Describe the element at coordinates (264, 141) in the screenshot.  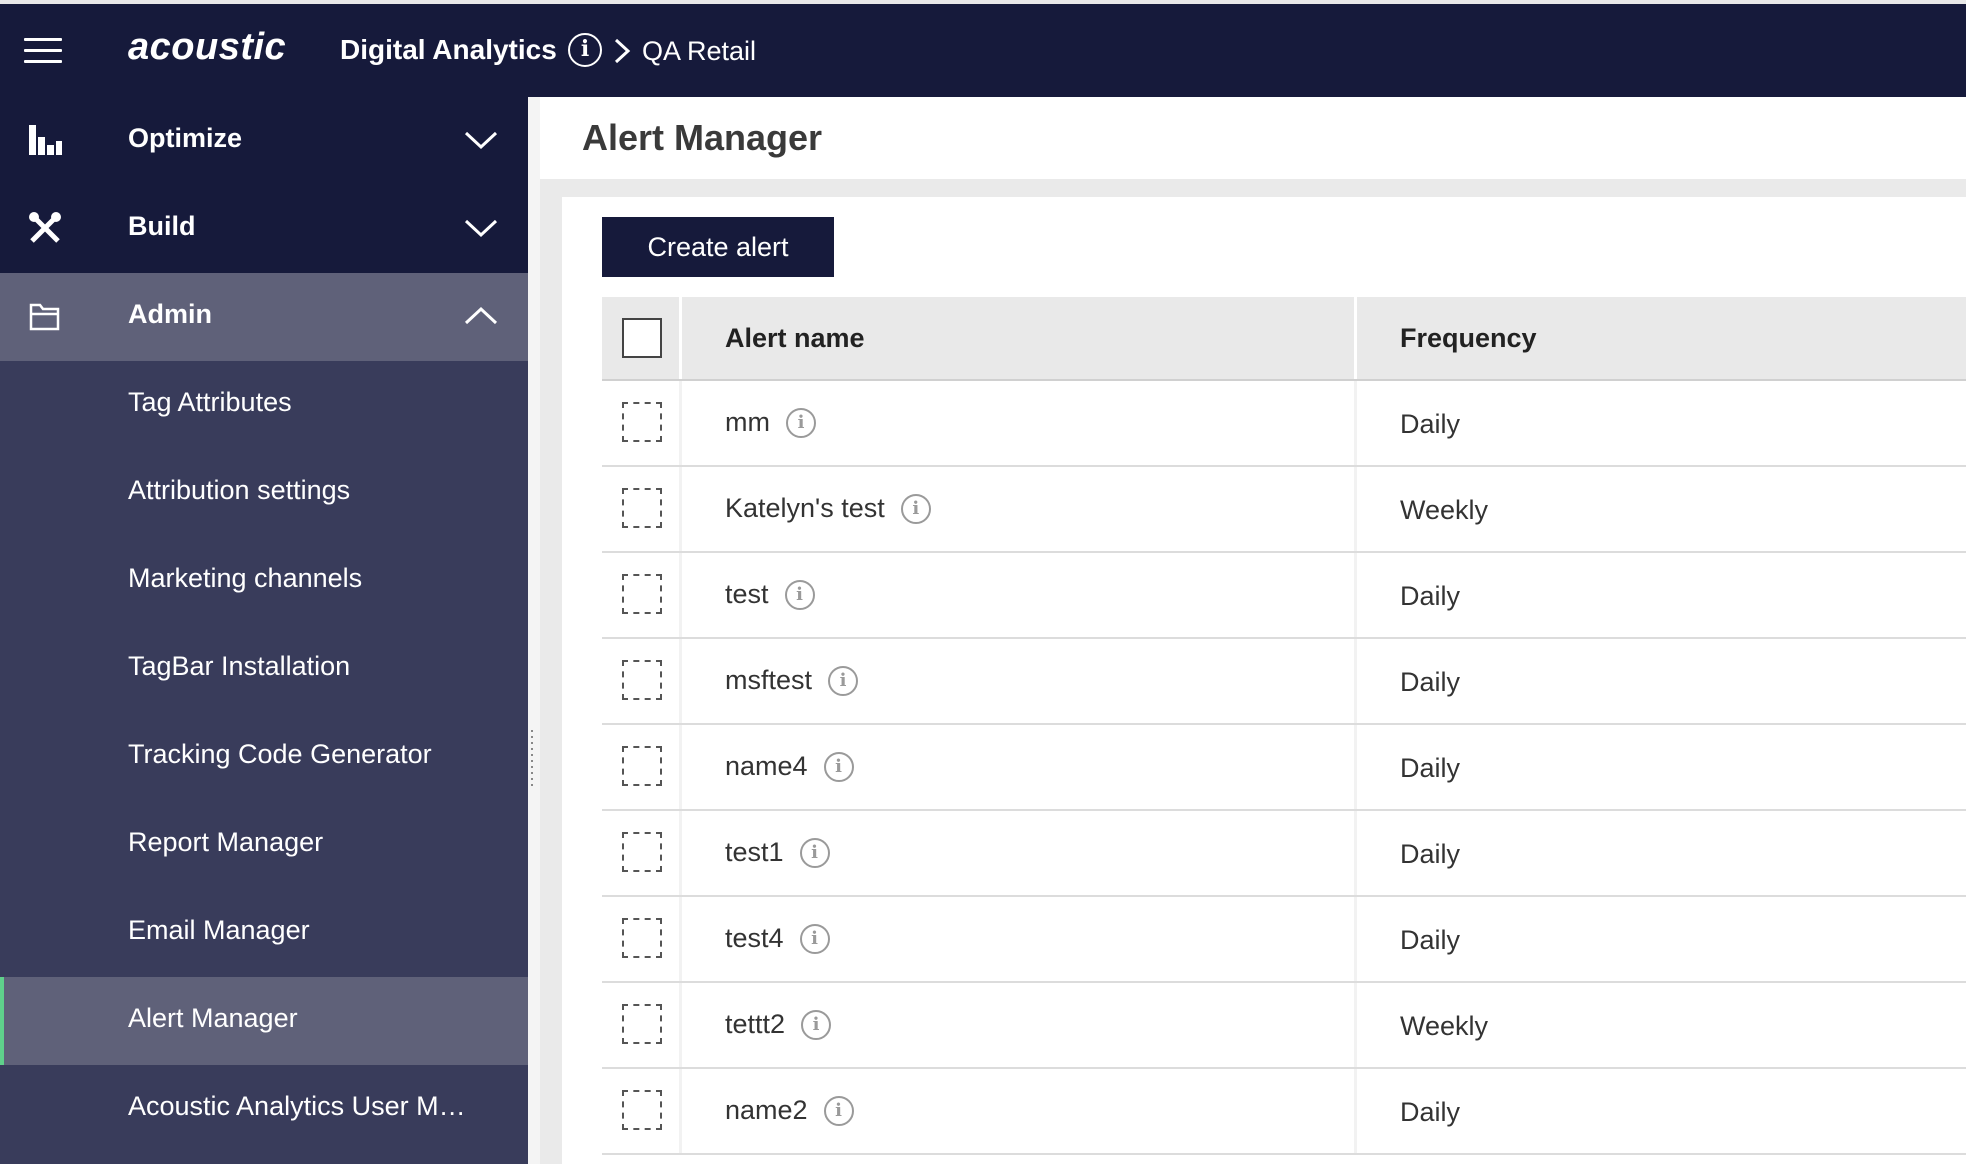
I see `sidebar-section-optimize: Optimize` at that location.